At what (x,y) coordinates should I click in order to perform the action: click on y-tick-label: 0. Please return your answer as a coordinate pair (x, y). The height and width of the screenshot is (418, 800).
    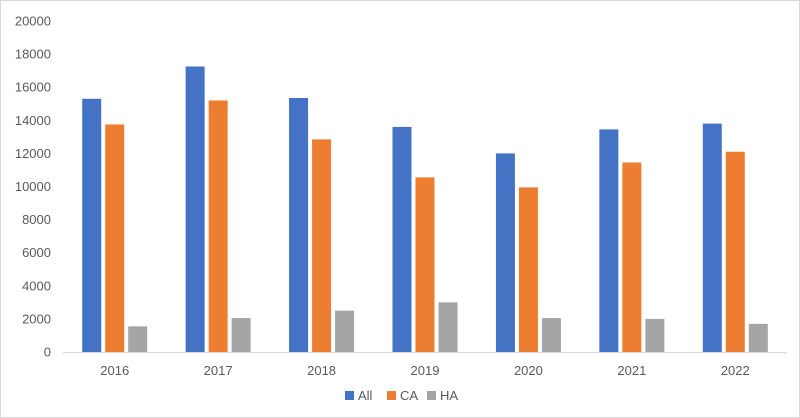
    Looking at the image, I should click on (47, 352).